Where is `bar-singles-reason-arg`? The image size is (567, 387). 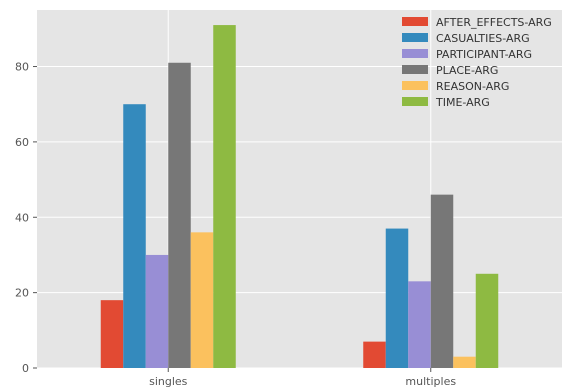
bar-singles-reason-arg is located at coordinates (202, 300).